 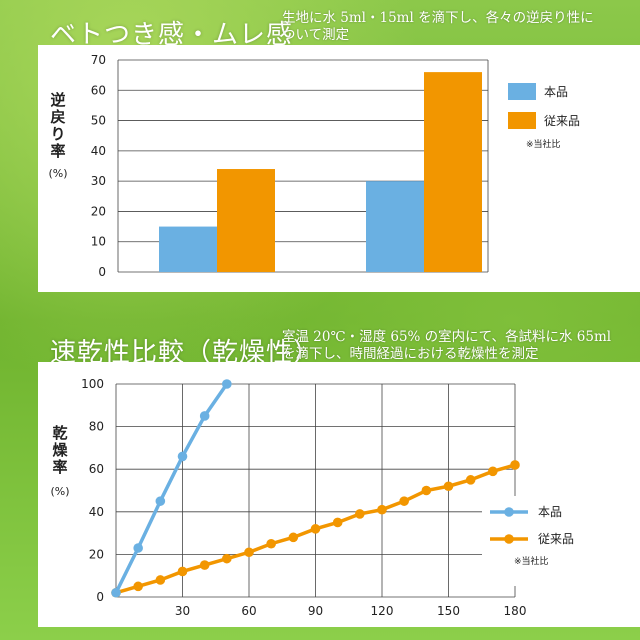 What do you see at coordinates (57, 134) in the screenshot?
I see `y-axis-label-char: り` at bounding box center [57, 134].